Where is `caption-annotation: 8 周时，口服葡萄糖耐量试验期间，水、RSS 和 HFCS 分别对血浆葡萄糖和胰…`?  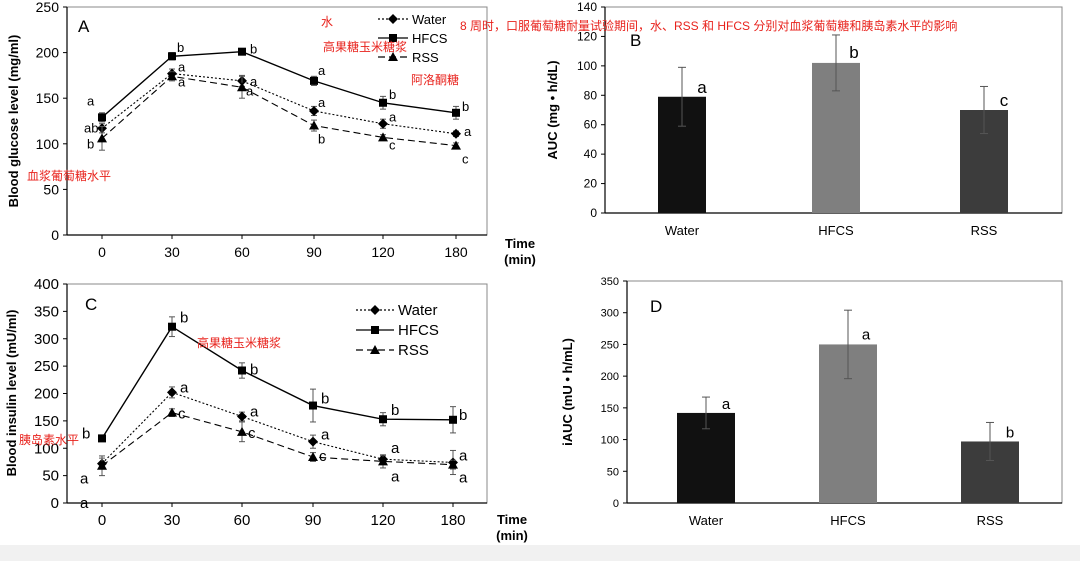 caption-annotation: 8 周时，口服葡萄糖耐量试验期间，水、RSS 和 HFCS 分别对血浆葡萄糖和胰… is located at coordinates (708, 25).